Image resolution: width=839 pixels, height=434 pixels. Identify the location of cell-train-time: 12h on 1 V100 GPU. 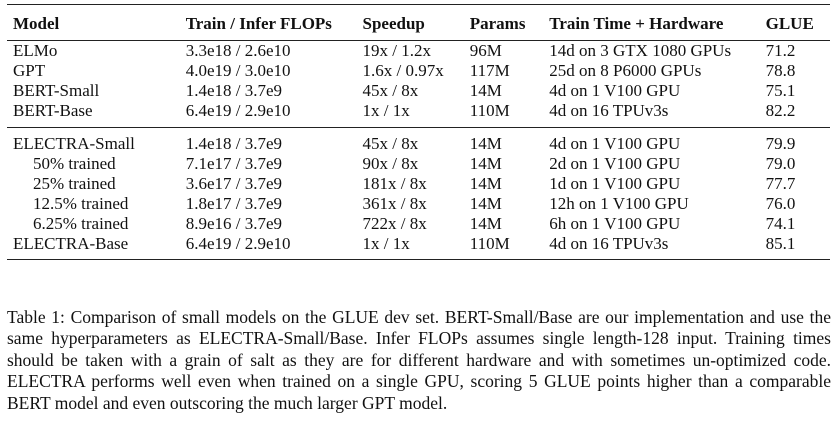
(619, 203).